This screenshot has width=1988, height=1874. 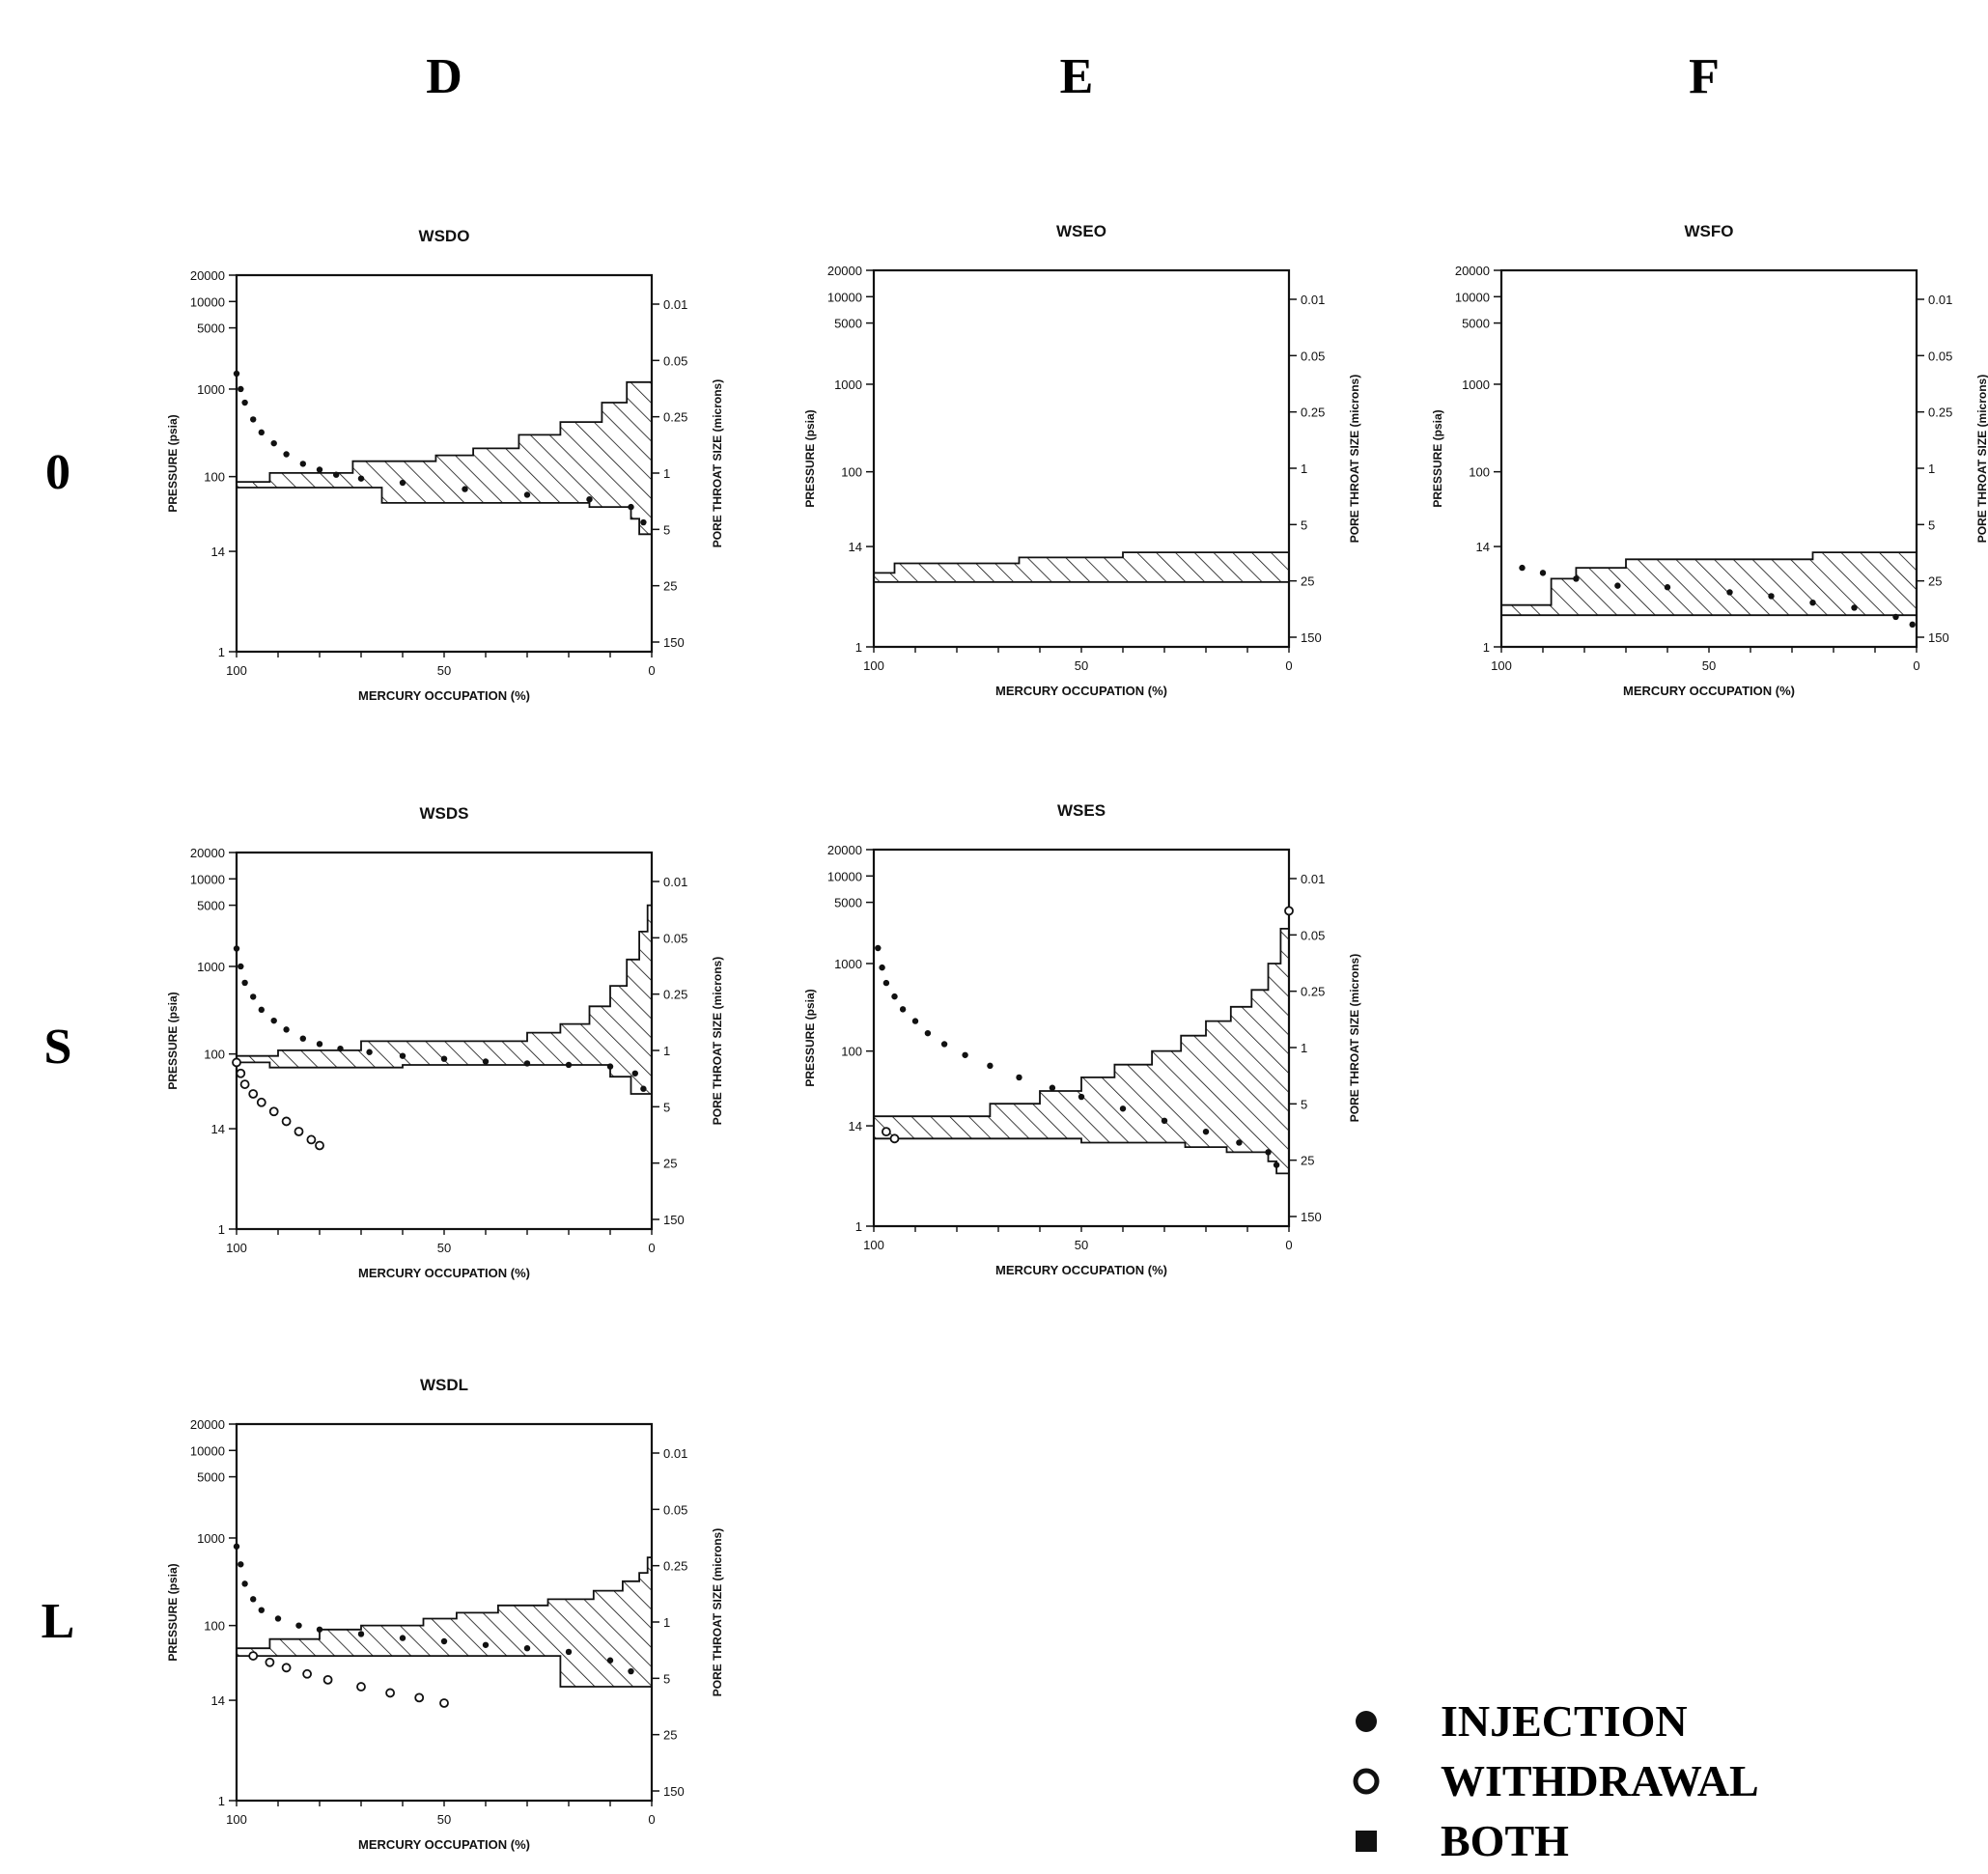 I want to click on row-heading-l: L, so click(x=58, y=1621).